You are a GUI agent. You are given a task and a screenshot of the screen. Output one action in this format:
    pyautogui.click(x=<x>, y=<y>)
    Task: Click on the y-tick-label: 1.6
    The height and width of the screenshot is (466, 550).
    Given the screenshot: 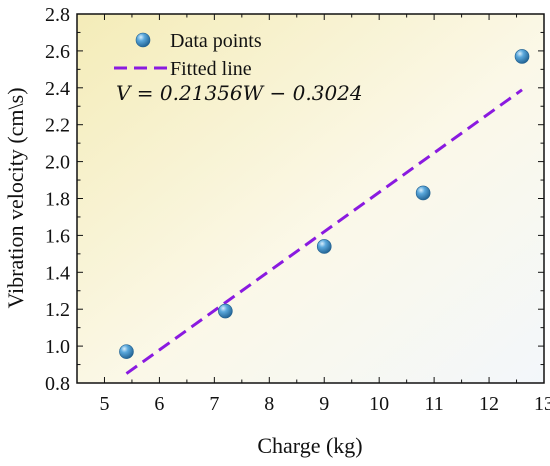 What is the action you would take?
    pyautogui.click(x=57, y=236)
    